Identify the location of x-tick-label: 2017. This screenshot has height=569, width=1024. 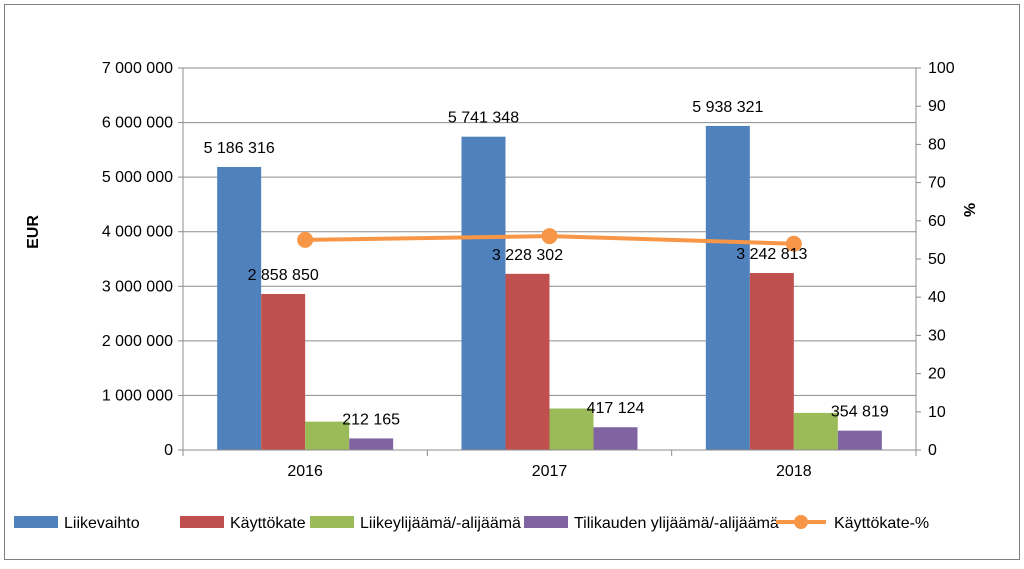
(550, 471).